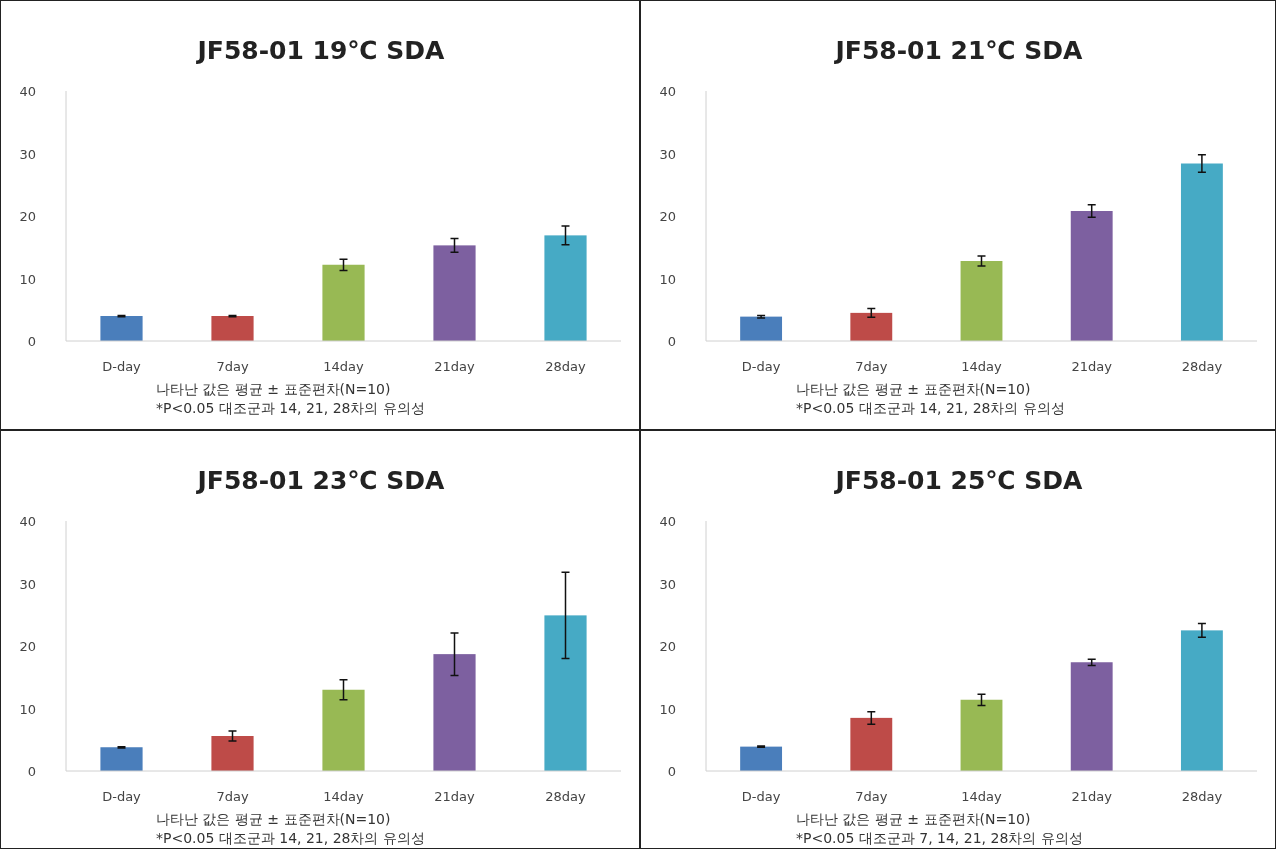 This screenshot has height=849, width=1276. I want to click on chart-title: JF58-01 21℃ SDA, so click(958, 50).